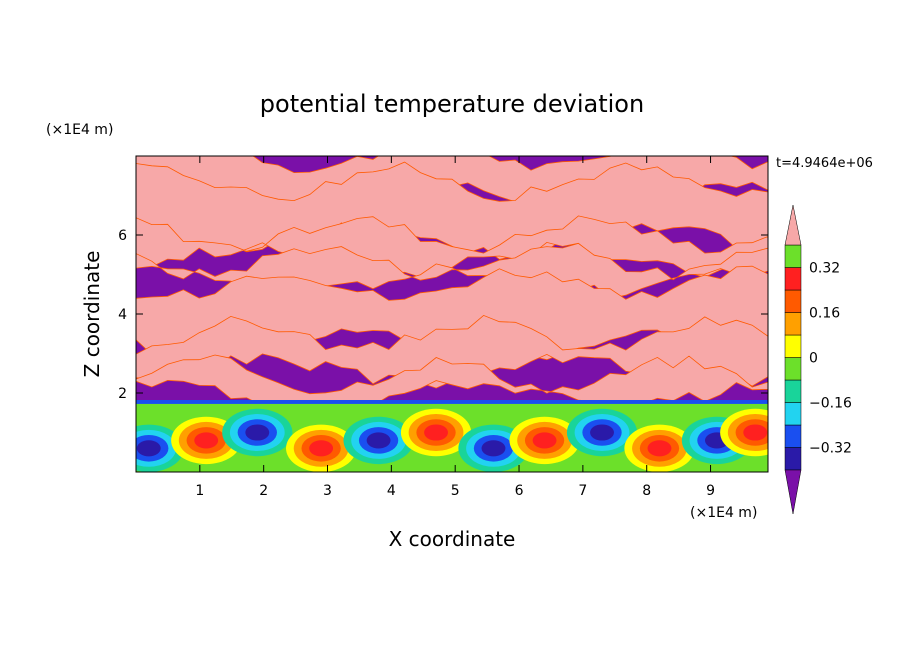  Describe the element at coordinates (391, 491) in the screenshot. I see `x-tick-label: 4` at that location.